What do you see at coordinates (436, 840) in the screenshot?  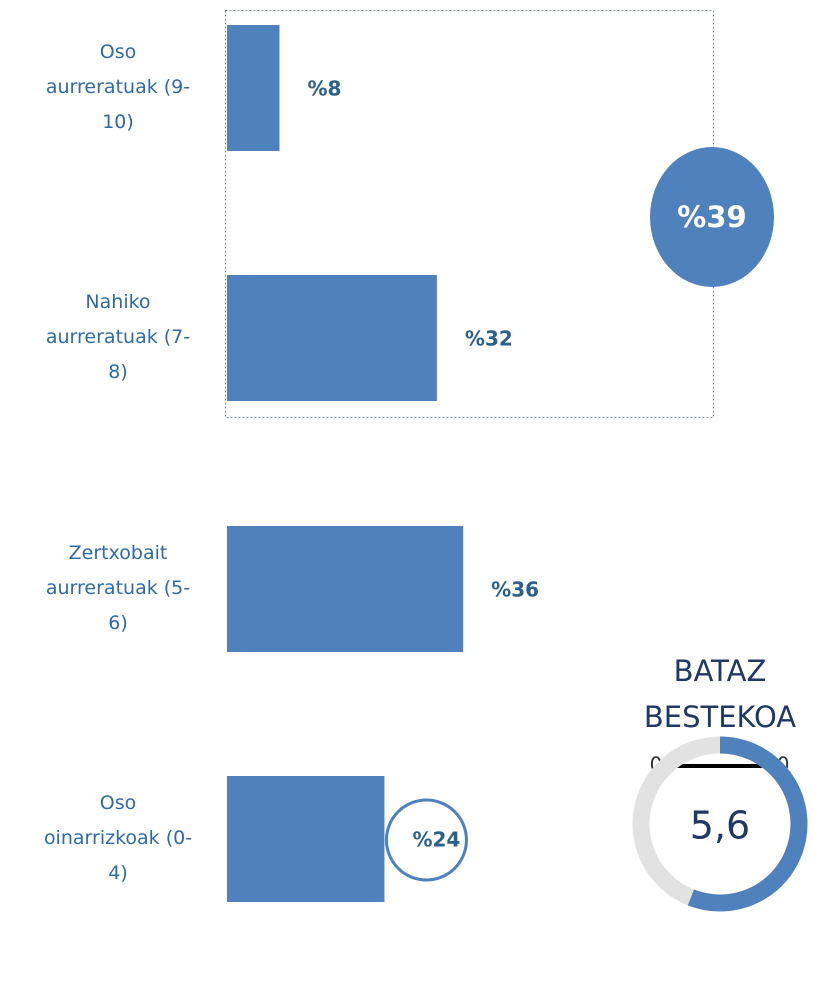 I see `value-label: %24` at bounding box center [436, 840].